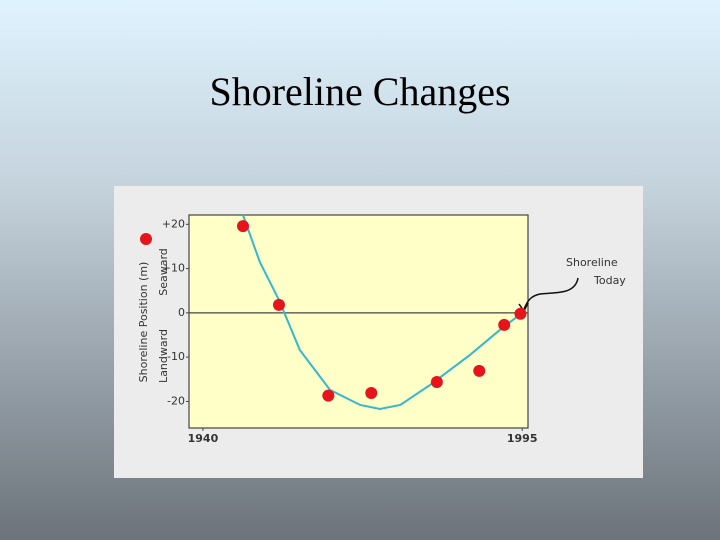 The height and width of the screenshot is (540, 720). What do you see at coordinates (143, 322) in the screenshot?
I see `y-axis-label: Shoreline Position (m)` at bounding box center [143, 322].